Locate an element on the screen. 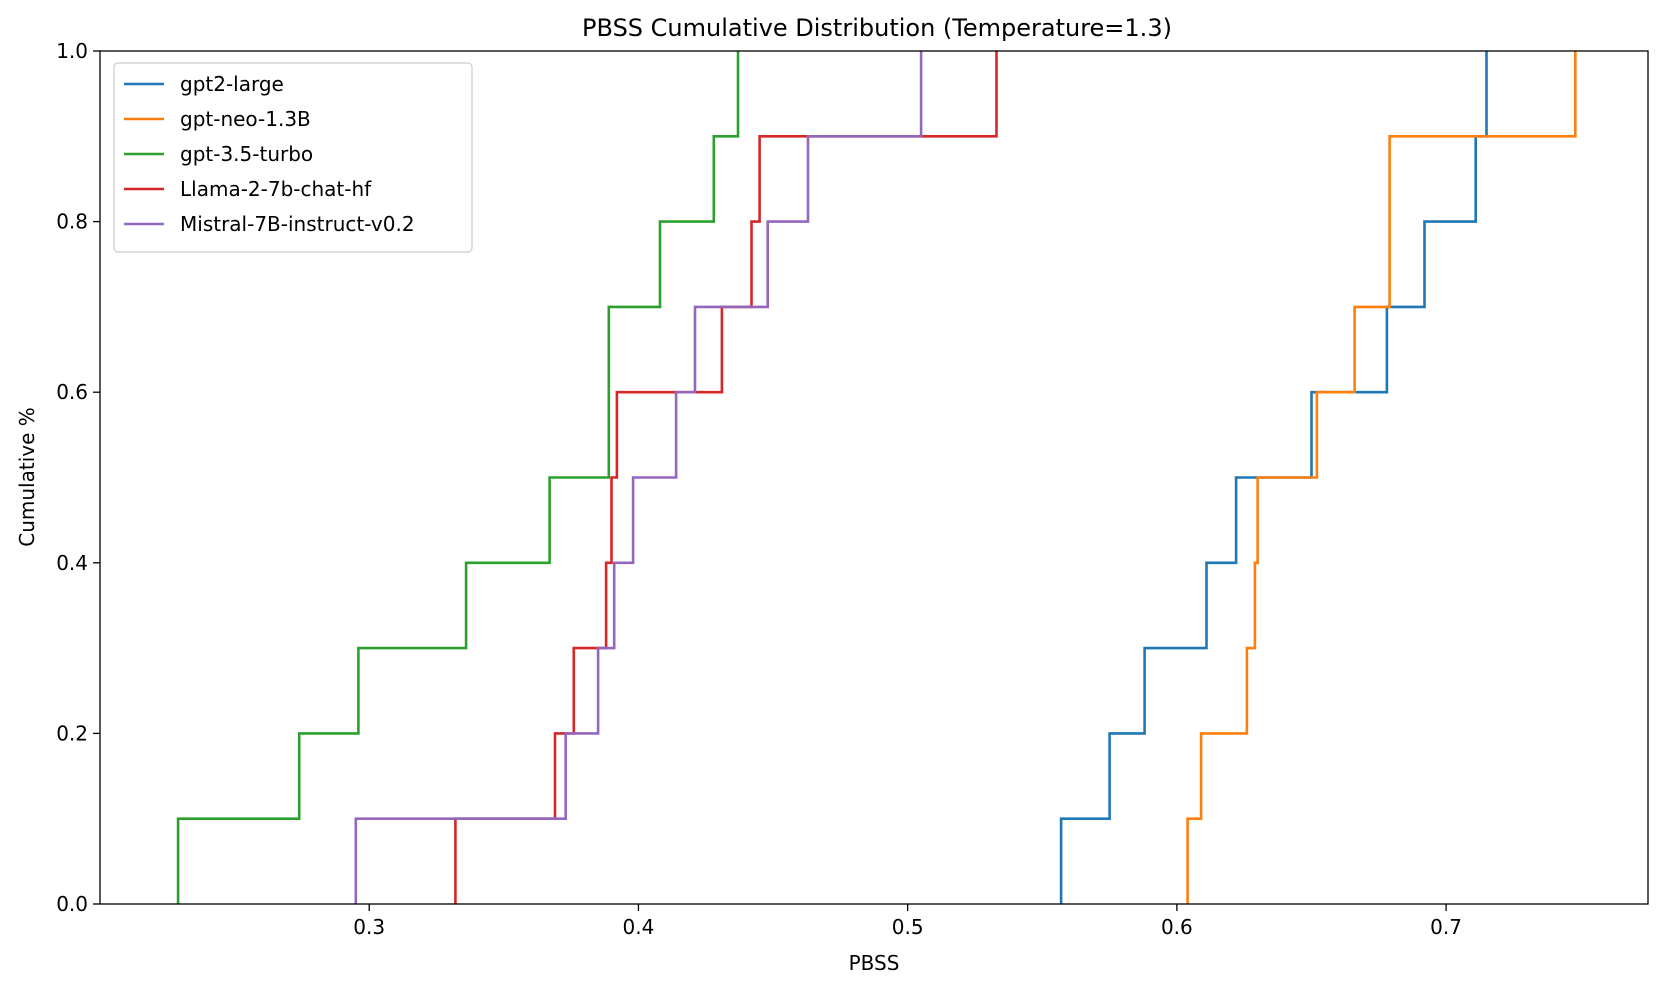 The image size is (1662, 990). legend-box is located at coordinates (293, 157).